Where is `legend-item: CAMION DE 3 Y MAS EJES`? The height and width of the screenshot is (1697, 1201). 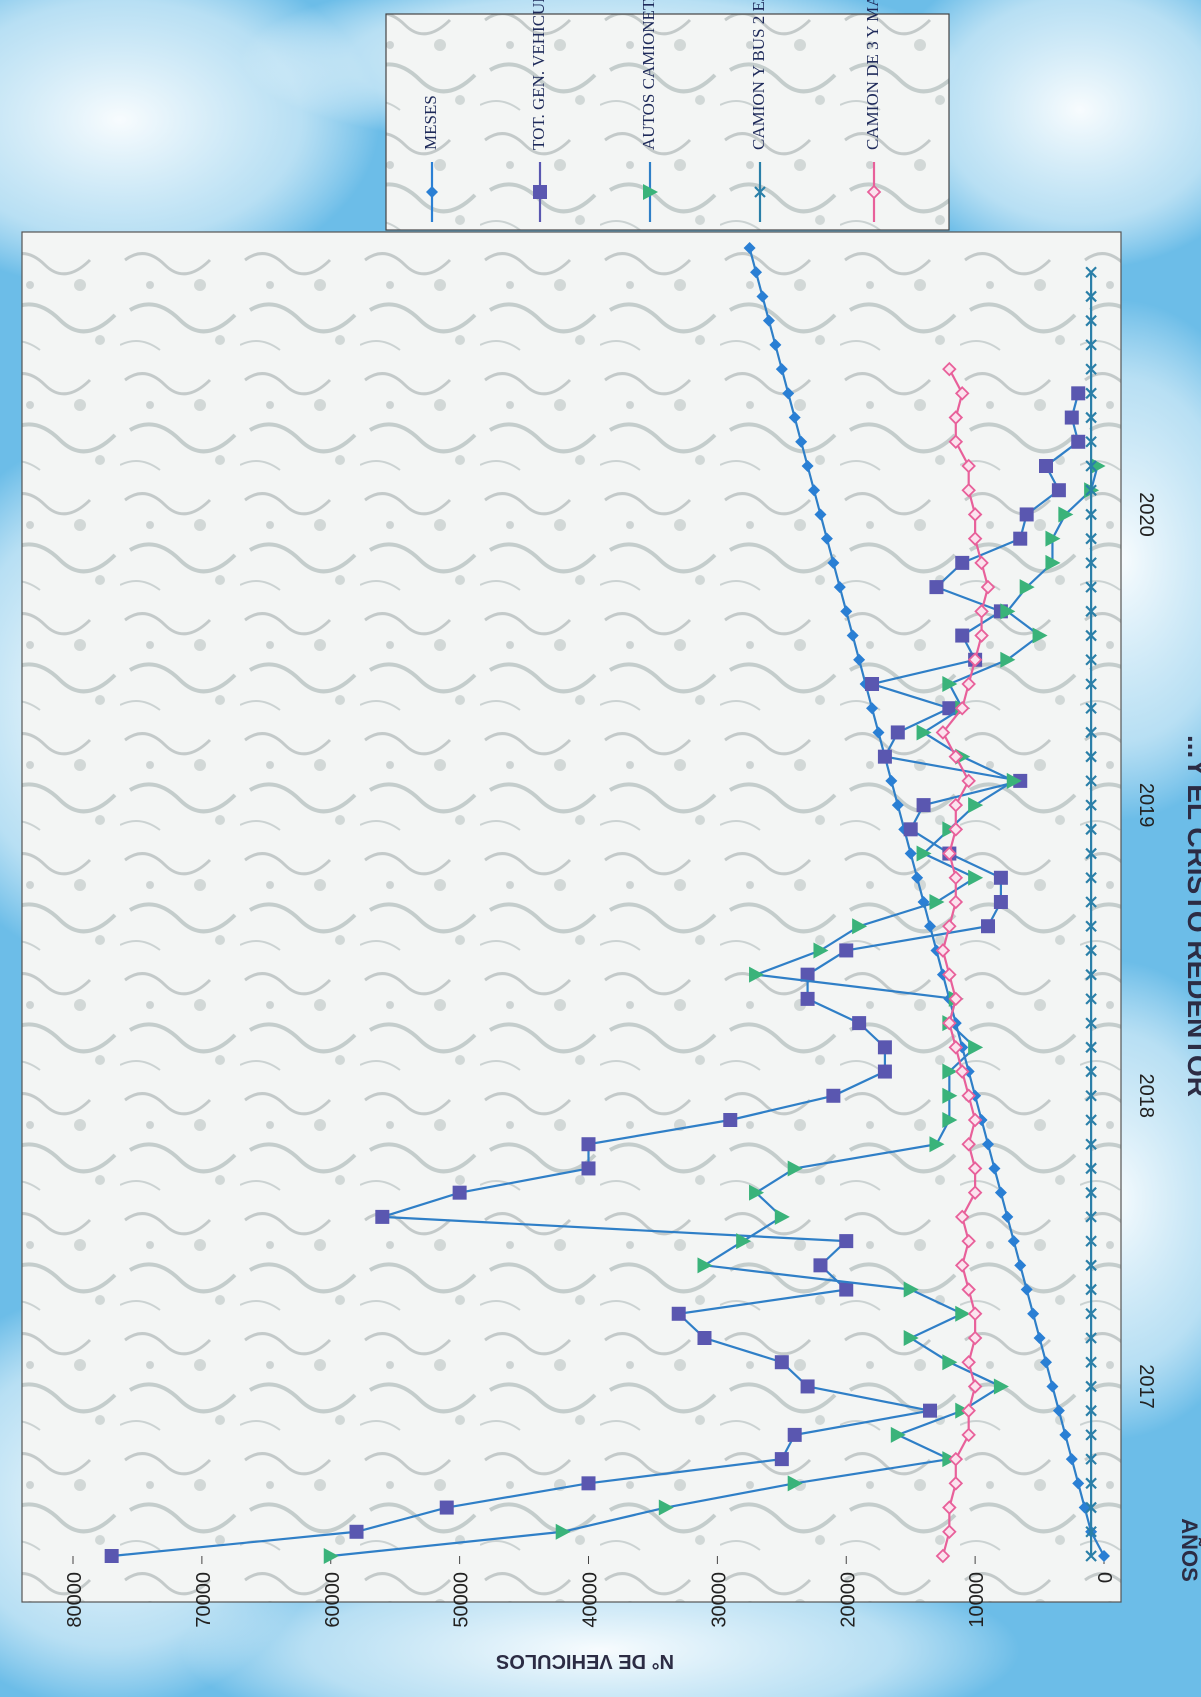
legend-item: CAMION DE 3 Y MAS EJES is located at coordinates (872, 111).